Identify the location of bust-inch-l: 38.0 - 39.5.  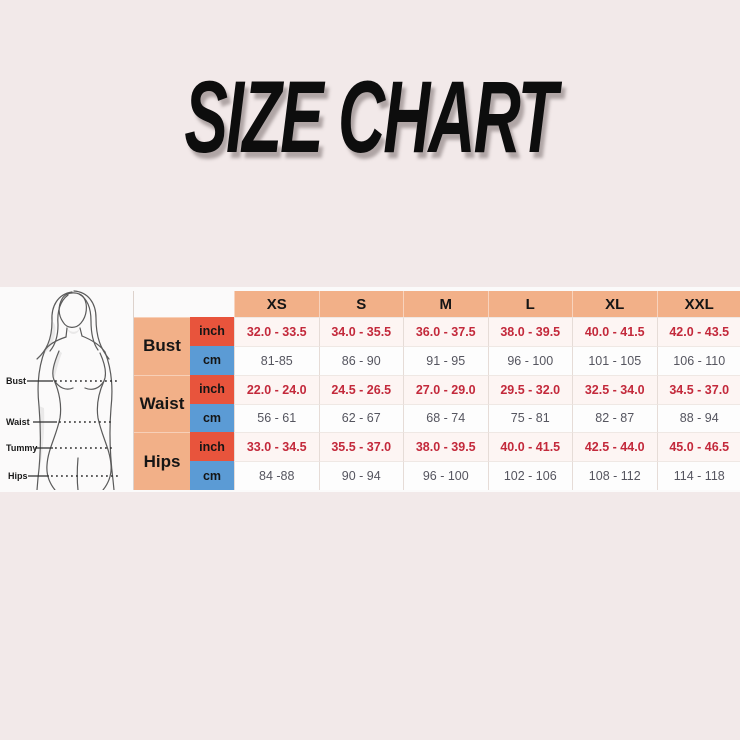
(529, 331).